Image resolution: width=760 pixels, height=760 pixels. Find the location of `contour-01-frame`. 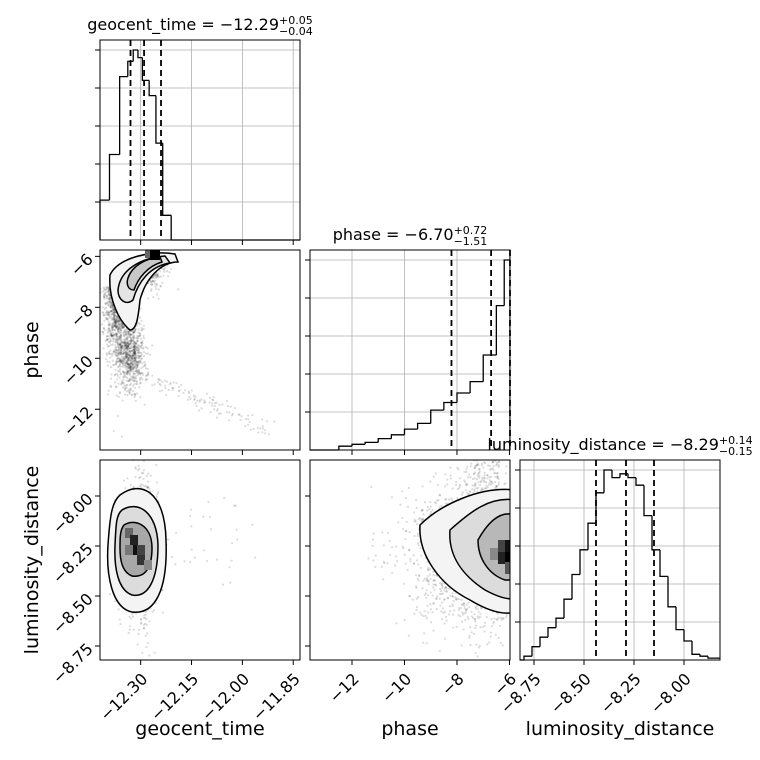

contour-01-frame is located at coordinates (200, 350).